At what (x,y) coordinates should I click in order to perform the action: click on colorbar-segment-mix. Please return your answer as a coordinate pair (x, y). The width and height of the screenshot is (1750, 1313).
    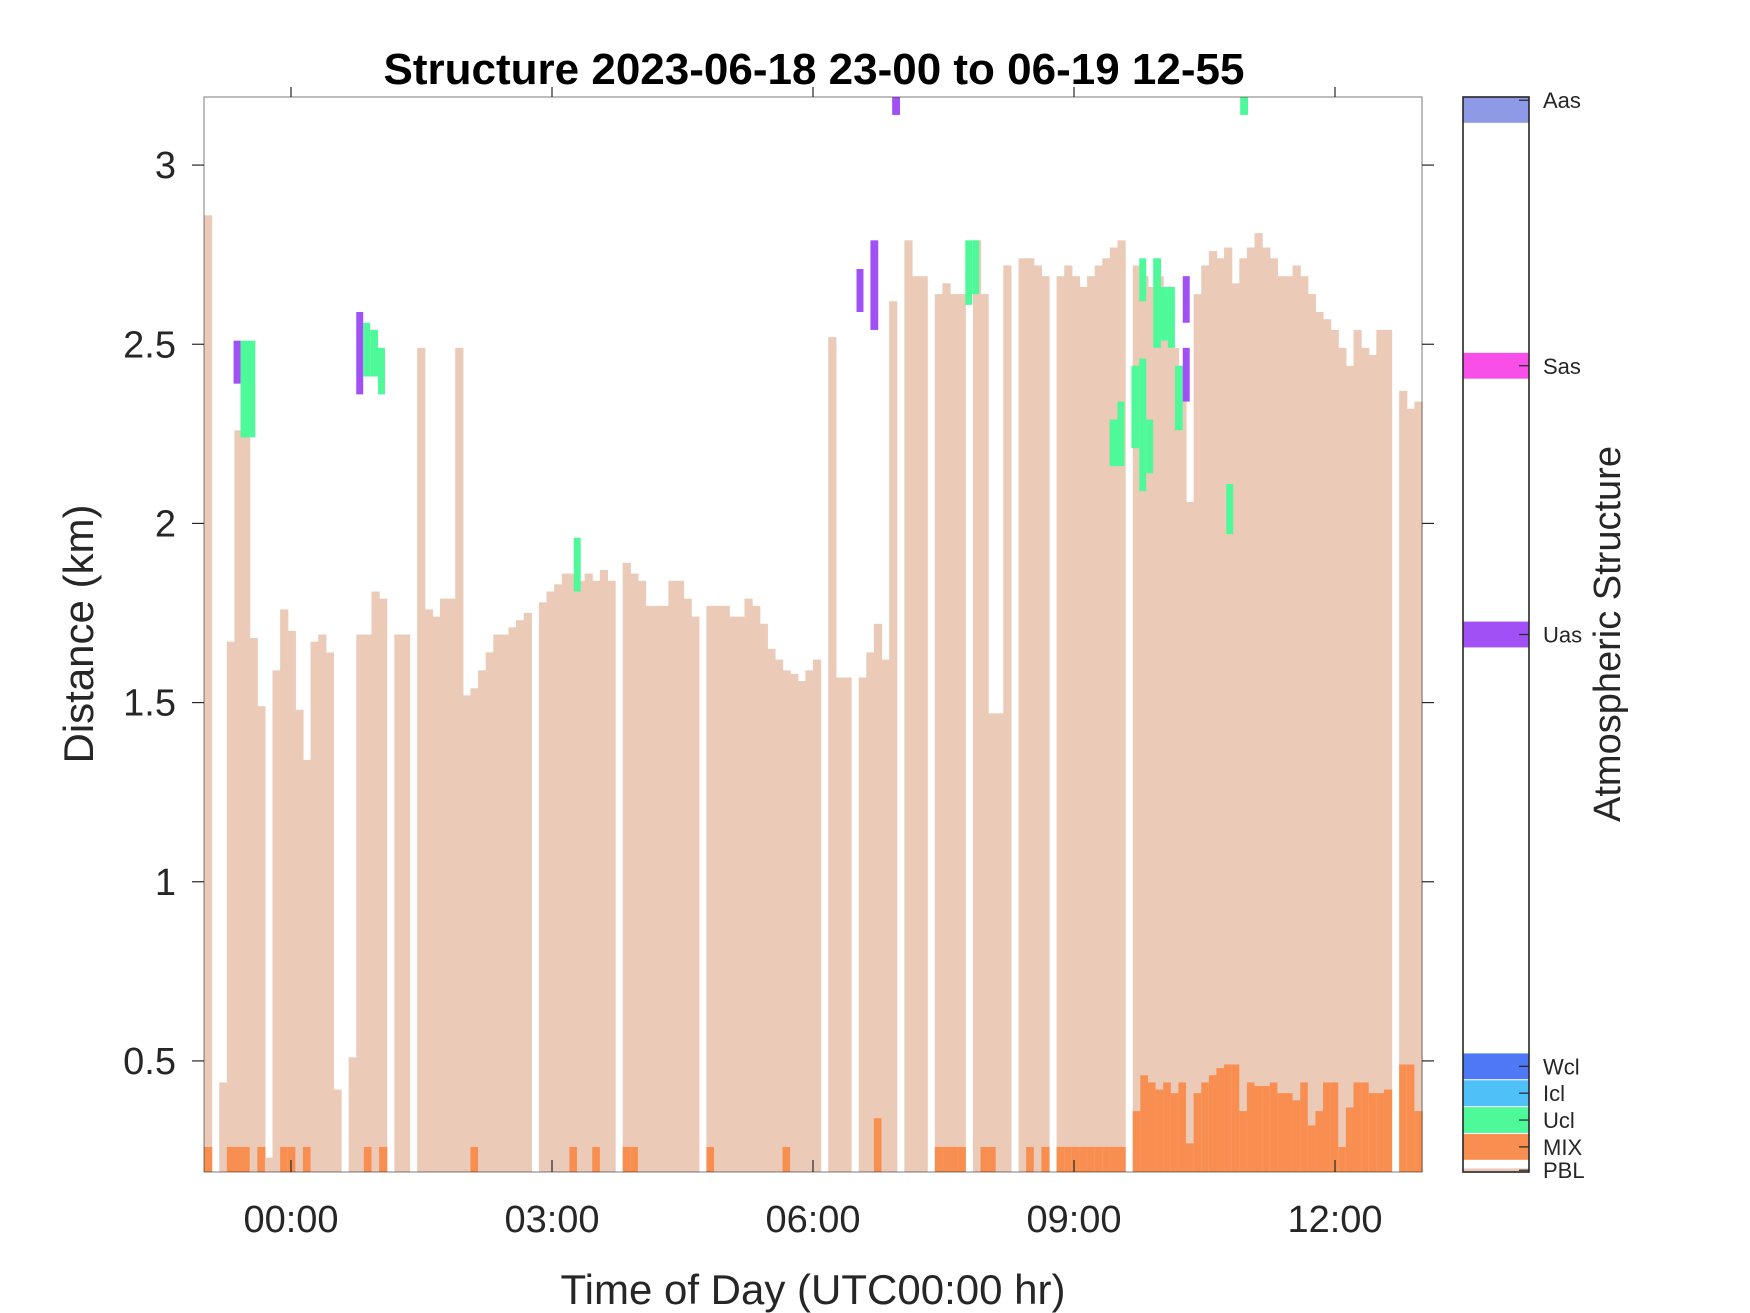
    Looking at the image, I should click on (1496, 1147).